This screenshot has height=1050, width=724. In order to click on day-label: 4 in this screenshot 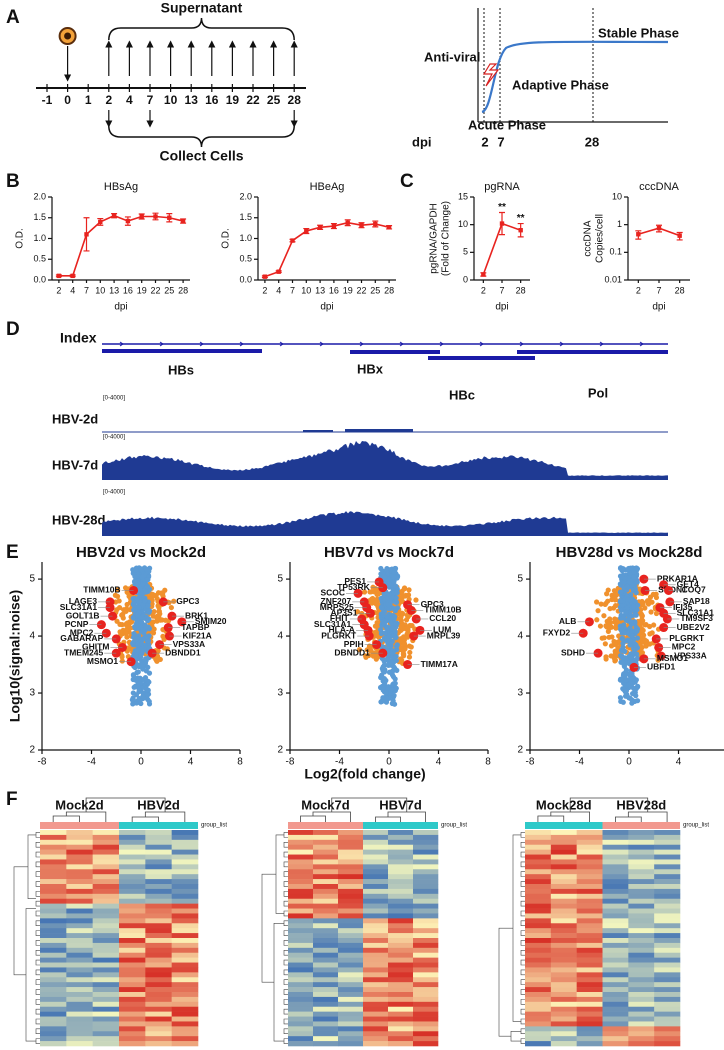, I will do `click(129, 100)`.